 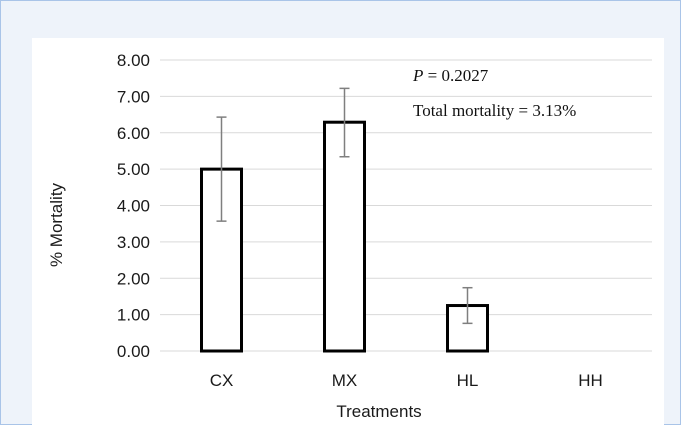 I want to click on y-tick-label: 2.00, so click(x=133, y=278).